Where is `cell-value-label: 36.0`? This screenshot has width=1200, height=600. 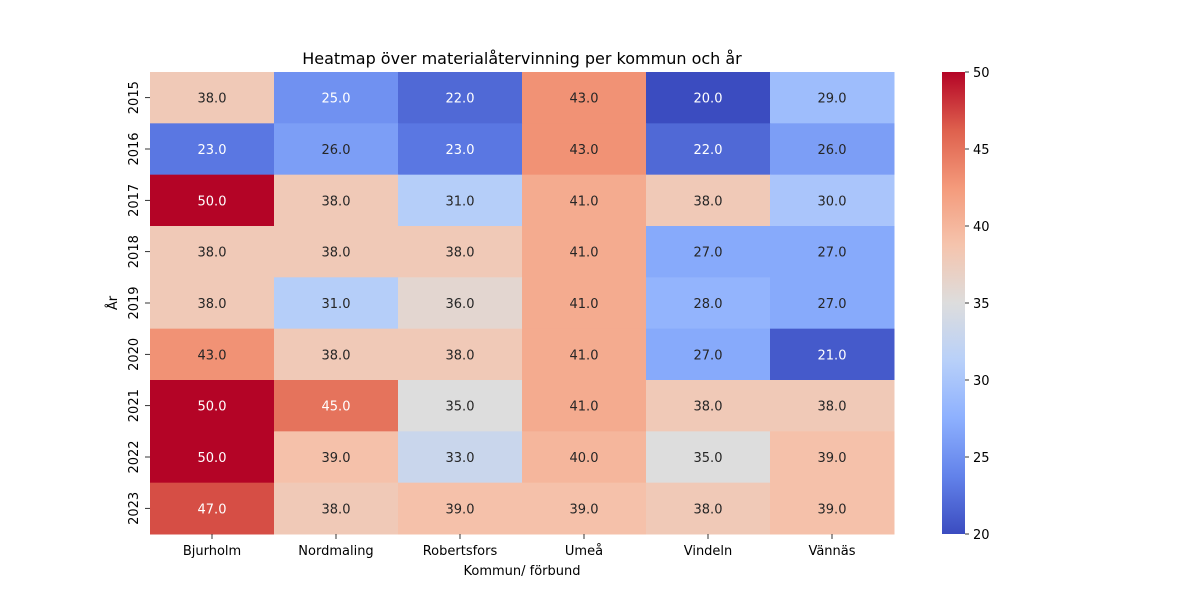 cell-value-label: 36.0 is located at coordinates (460, 304).